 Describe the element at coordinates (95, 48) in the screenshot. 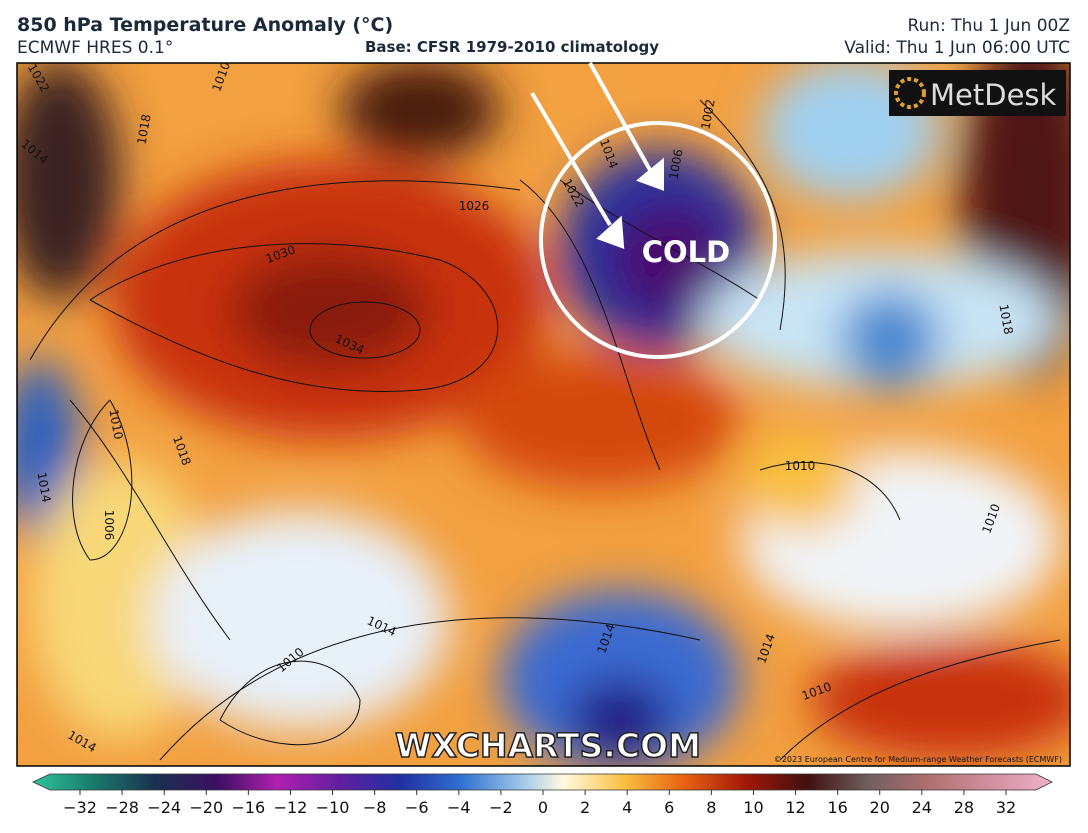

I see `model: ECMWF HRES 0.1°` at that location.